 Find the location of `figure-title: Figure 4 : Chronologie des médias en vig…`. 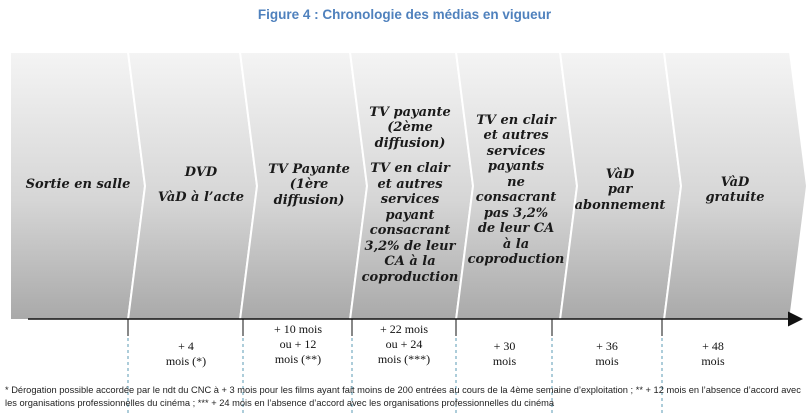

figure-title: Figure 4 : Chronologie des médias en vig… is located at coordinates (404, 14).